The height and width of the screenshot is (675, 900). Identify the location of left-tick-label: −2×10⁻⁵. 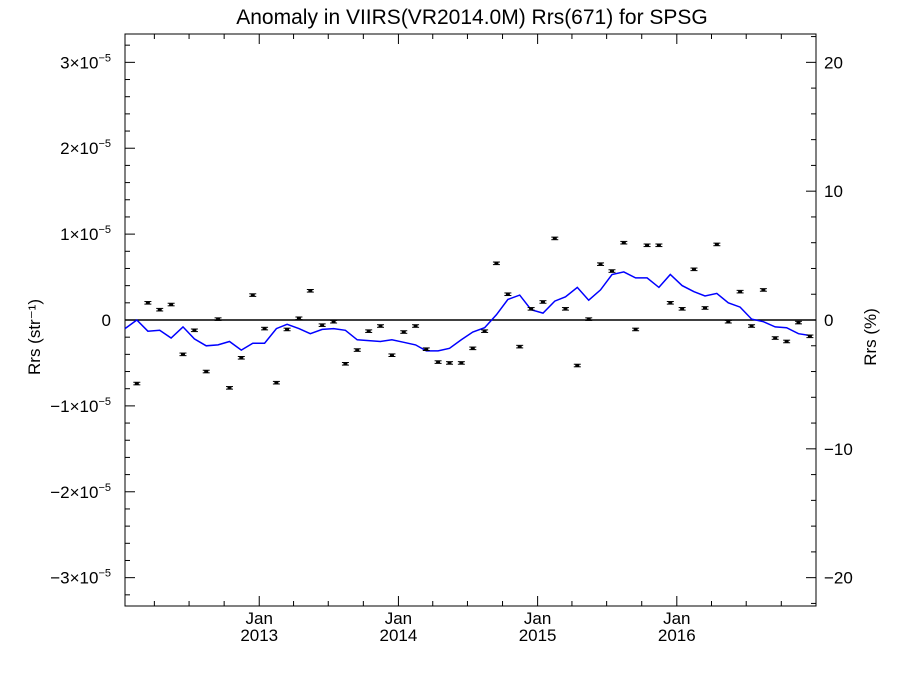
(80, 492).